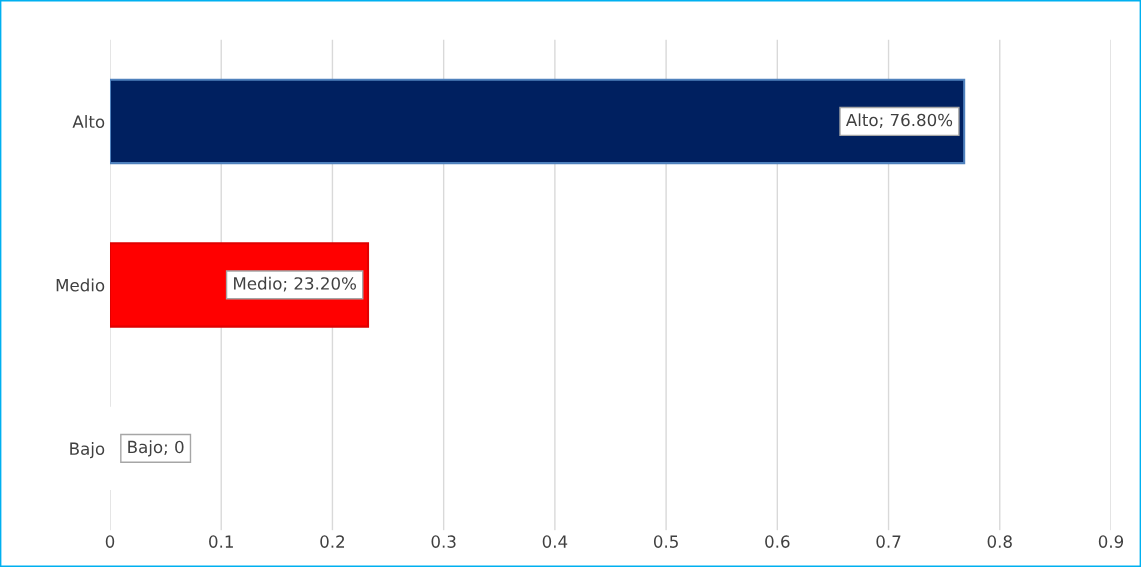 This screenshot has width=1141, height=567. What do you see at coordinates (110, 541) in the screenshot?
I see `x-tick-label: 0` at bounding box center [110, 541].